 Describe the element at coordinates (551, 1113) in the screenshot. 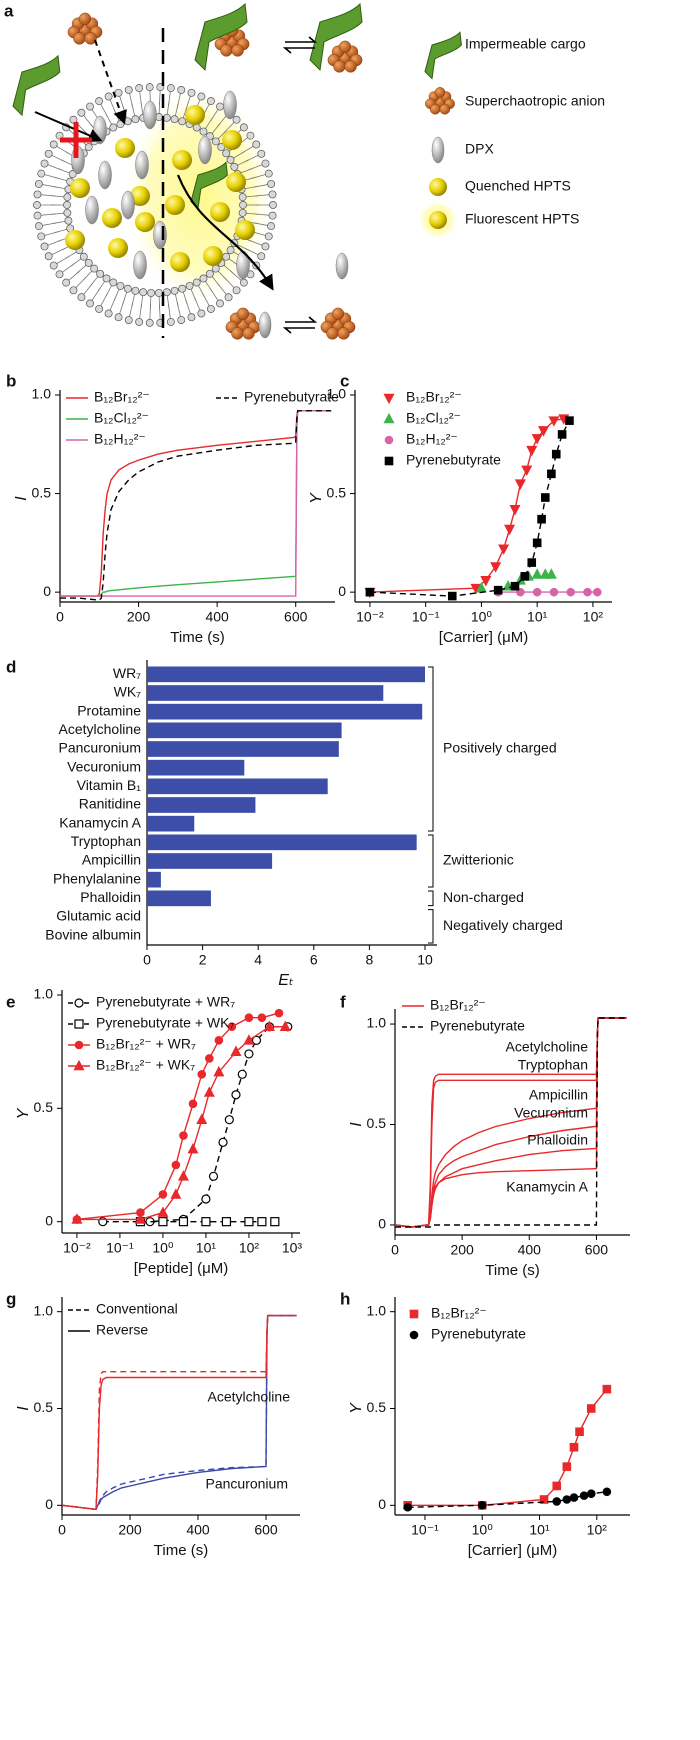

I see `curve-label: Vecuronium` at that location.